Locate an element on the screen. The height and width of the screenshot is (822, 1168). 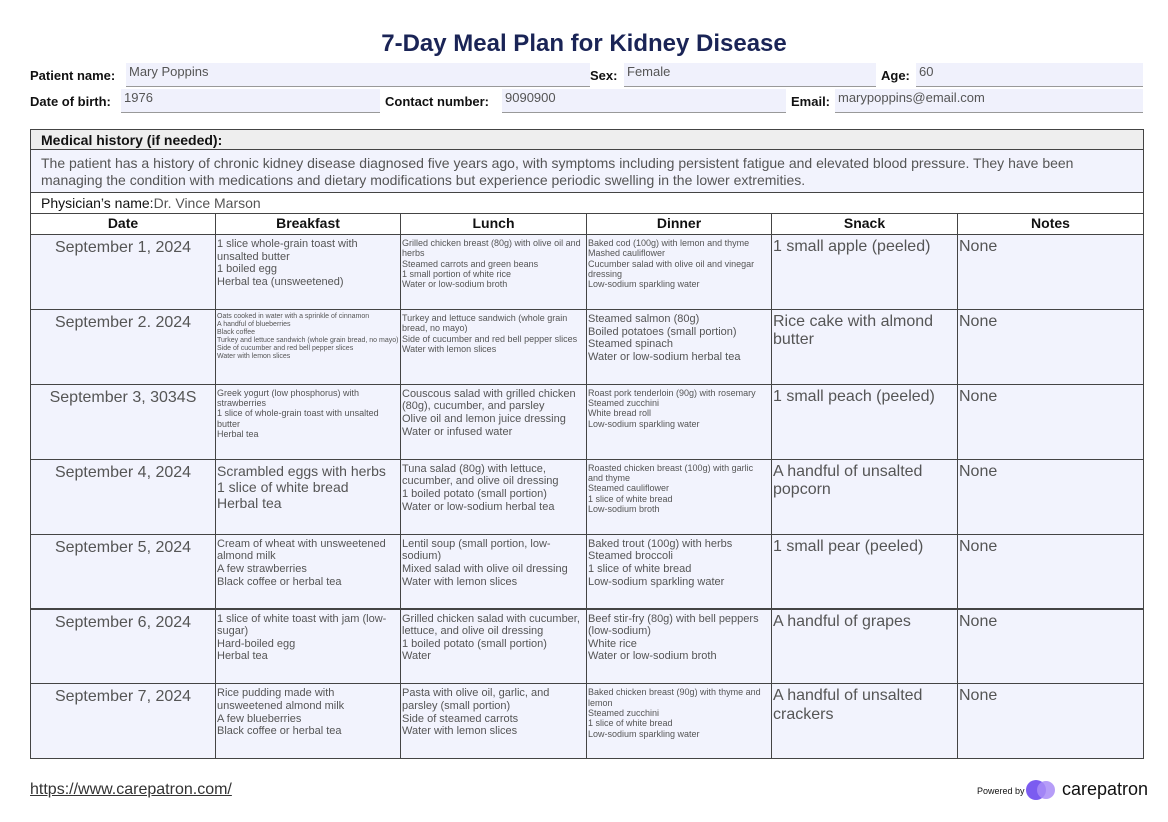
history-heading: Medical history (if needed): is located at coordinates (587, 139).